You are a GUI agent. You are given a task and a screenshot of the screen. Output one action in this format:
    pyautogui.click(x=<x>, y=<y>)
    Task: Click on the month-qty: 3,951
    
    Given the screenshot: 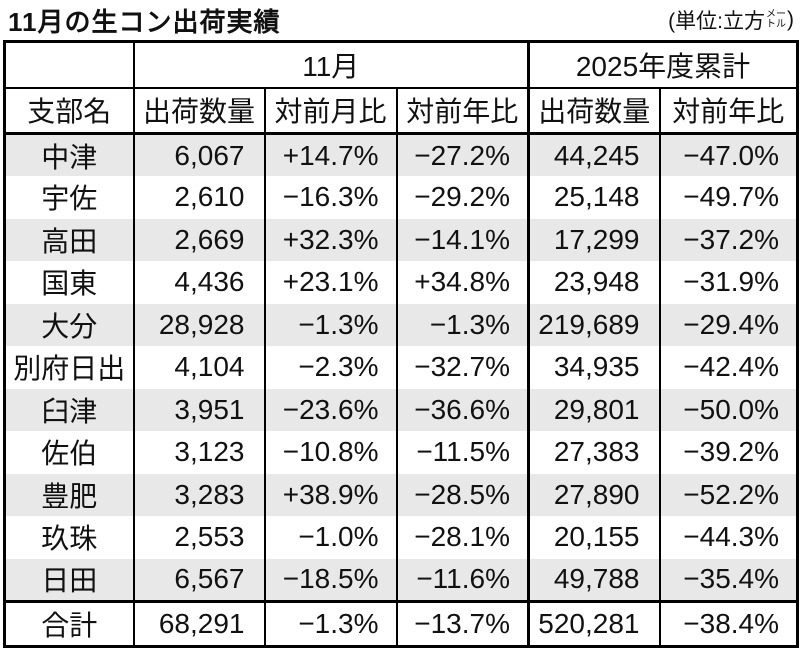 What is the action you would take?
    pyautogui.click(x=198, y=409)
    